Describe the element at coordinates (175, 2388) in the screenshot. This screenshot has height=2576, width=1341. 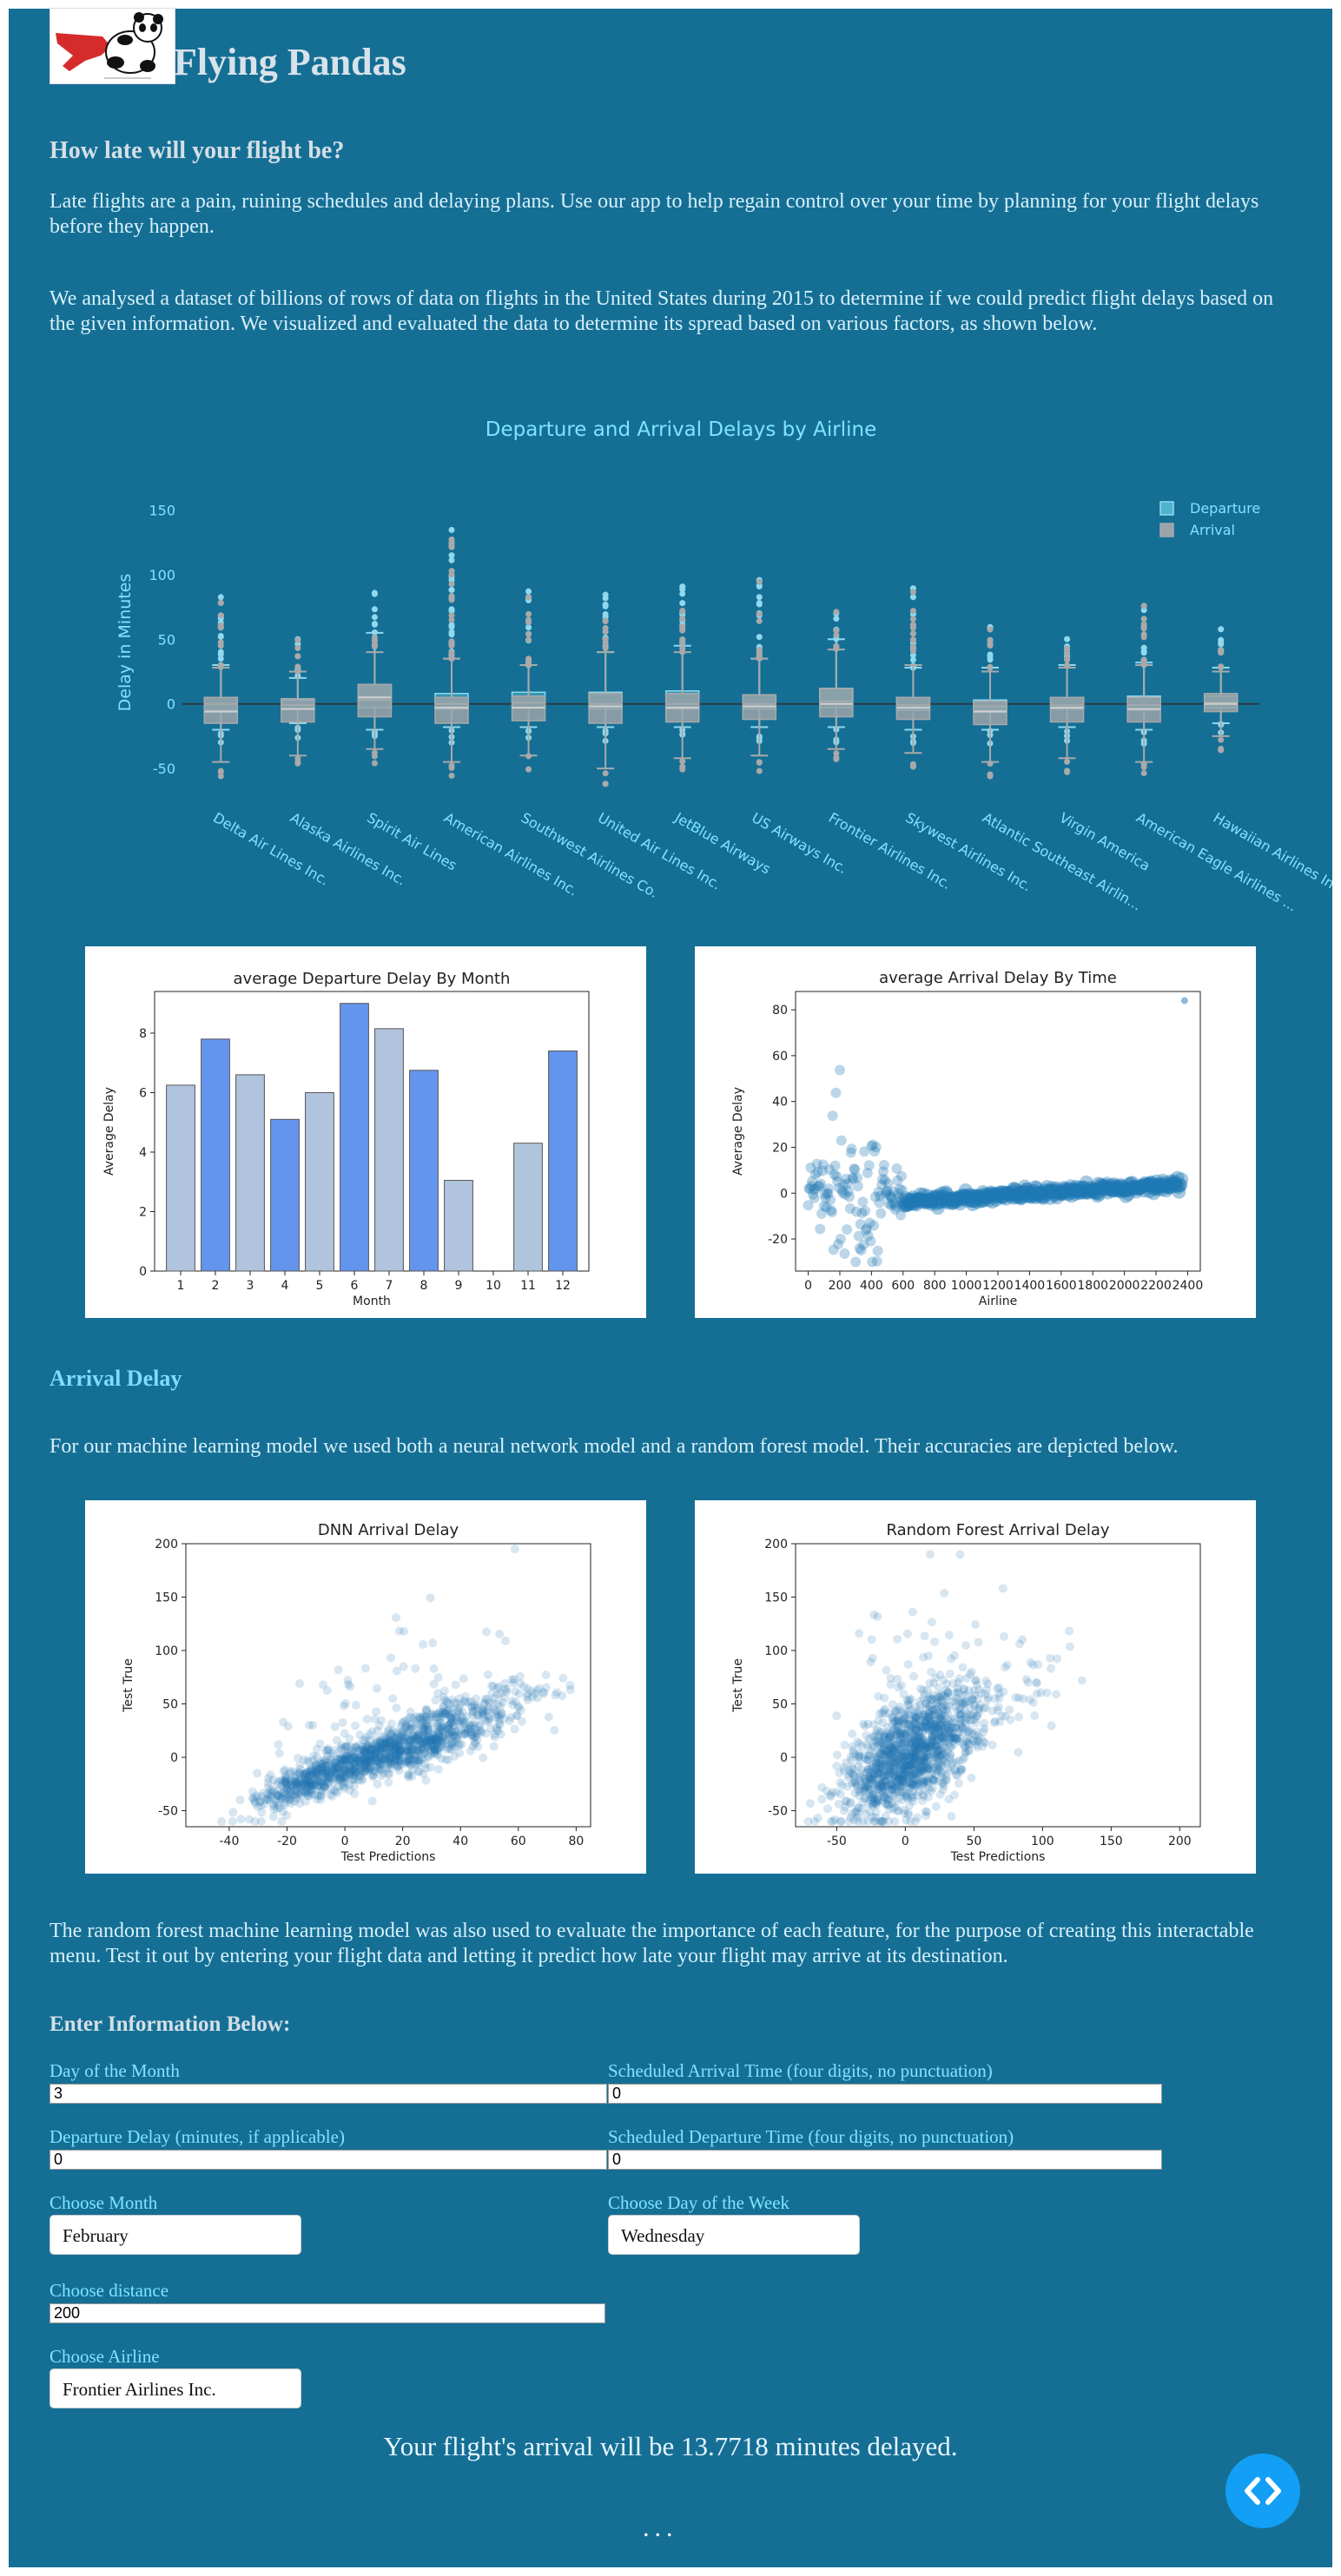
I see `airline-select: Frontier Airlines Inc.` at that location.